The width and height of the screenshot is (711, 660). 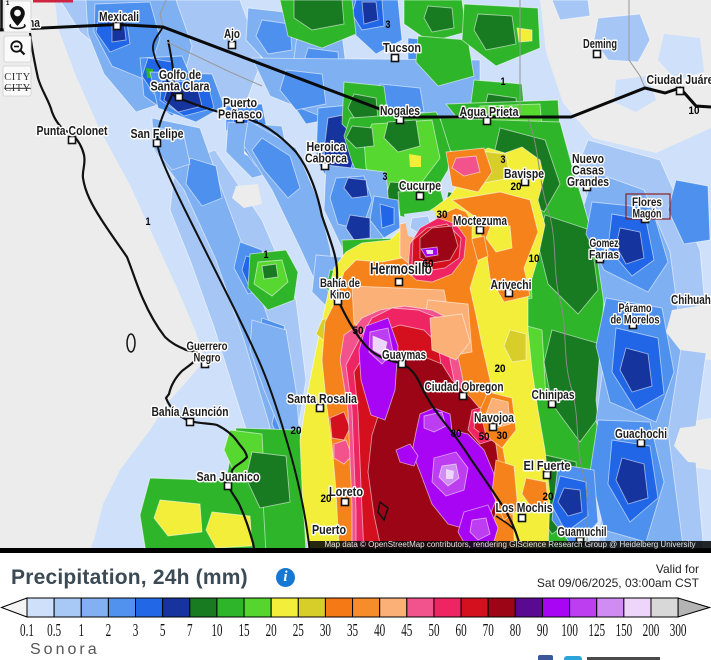 I want to click on svg-text: El Fuerte, so click(x=547, y=466).